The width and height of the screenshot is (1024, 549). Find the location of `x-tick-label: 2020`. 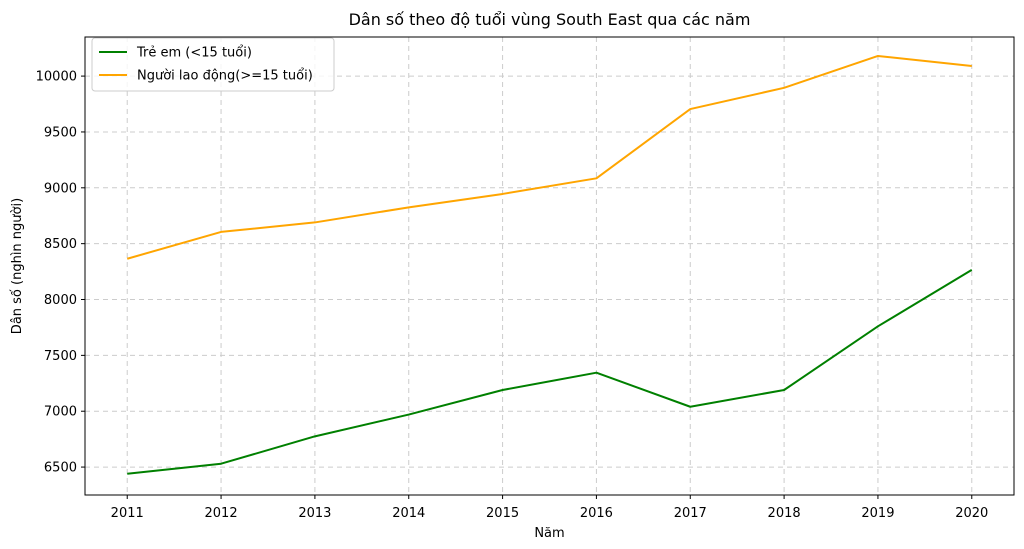

x-tick-label: 2020 is located at coordinates (971, 513).